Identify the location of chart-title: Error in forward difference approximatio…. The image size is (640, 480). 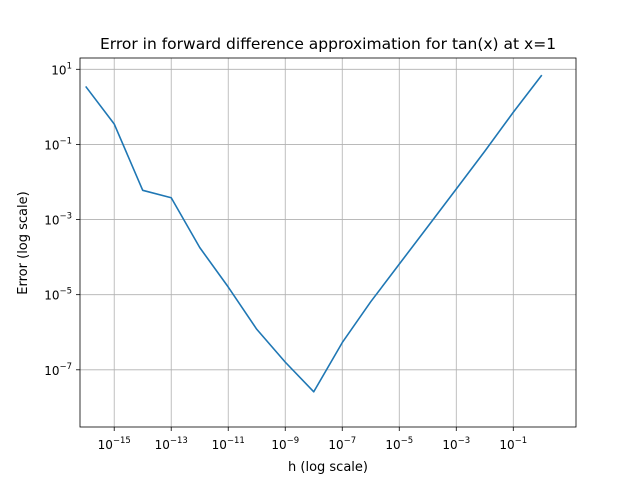
(328, 44).